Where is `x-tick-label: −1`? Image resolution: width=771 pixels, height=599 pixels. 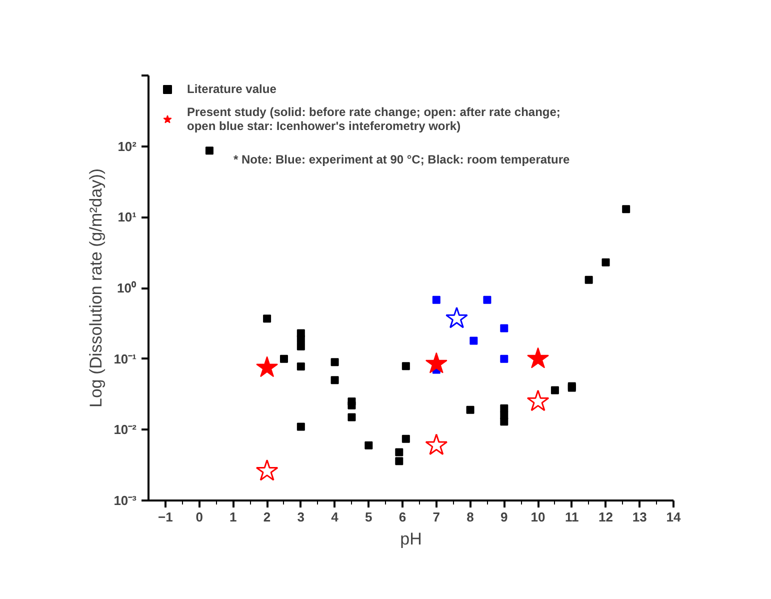 x-tick-label: −1 is located at coordinates (165, 517).